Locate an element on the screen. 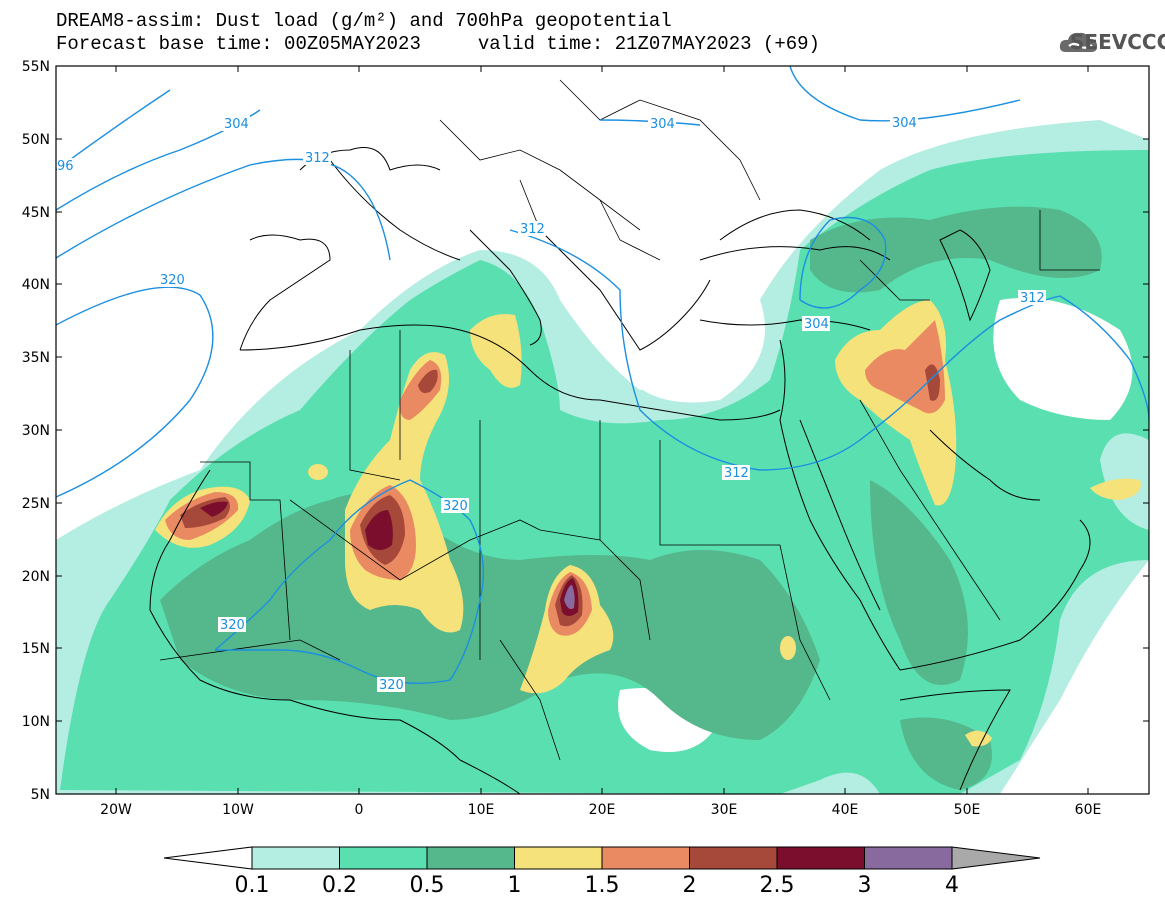 This screenshot has width=1165, height=907. contour-label: 96 is located at coordinates (65, 166).